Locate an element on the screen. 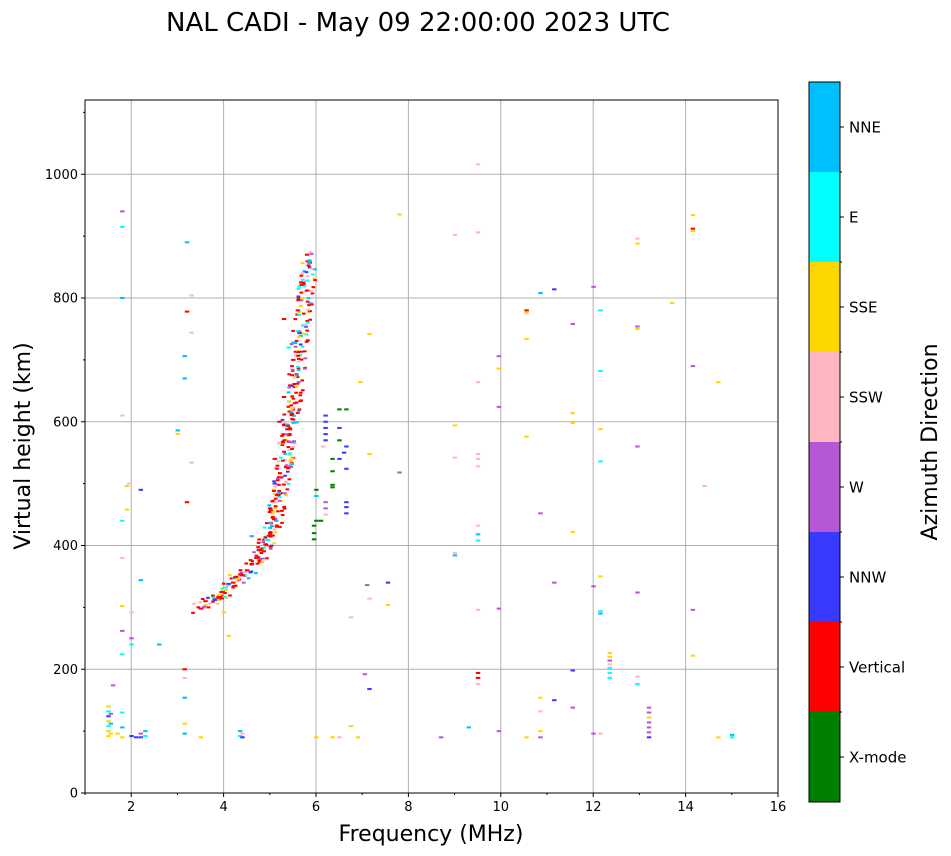 The height and width of the screenshot is (856, 951). x-axis-label: Frequency (MHz) is located at coordinates (431, 834).